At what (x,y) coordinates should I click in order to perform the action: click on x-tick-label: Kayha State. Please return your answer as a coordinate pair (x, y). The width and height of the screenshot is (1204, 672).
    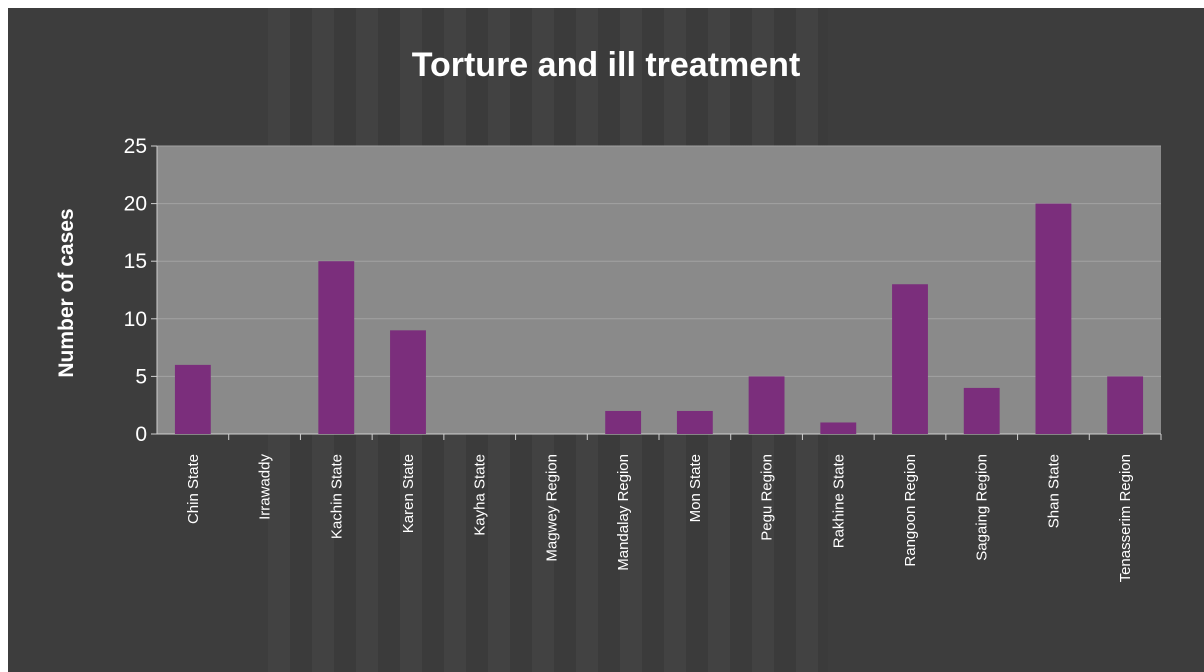
    Looking at the image, I should click on (480, 495).